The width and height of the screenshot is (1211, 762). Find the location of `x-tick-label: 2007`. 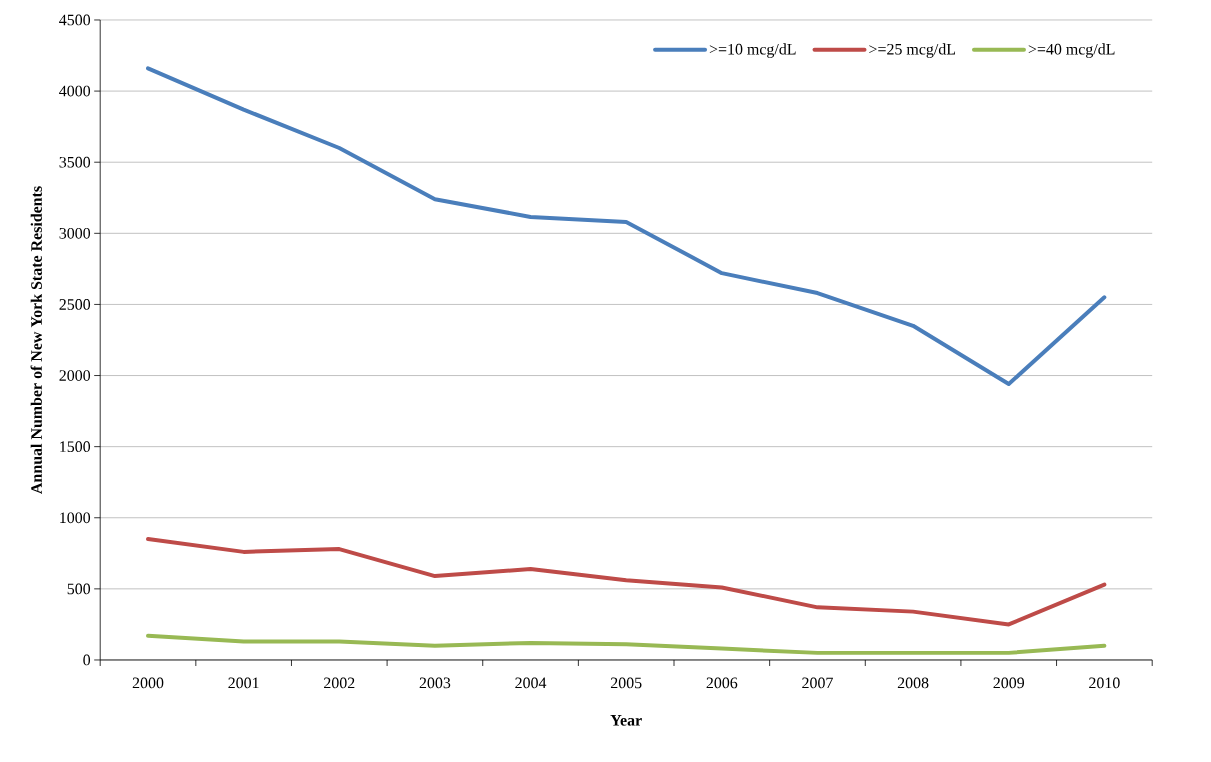

x-tick-label: 2007 is located at coordinates (817, 683).